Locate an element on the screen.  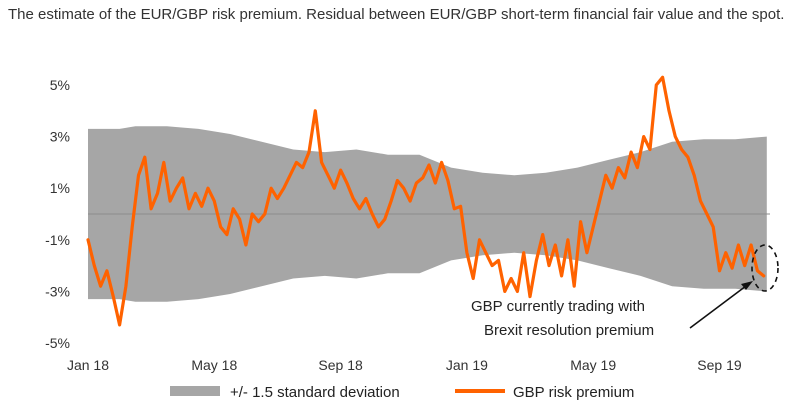
y-tick-label: 5% is located at coordinates (60, 85).